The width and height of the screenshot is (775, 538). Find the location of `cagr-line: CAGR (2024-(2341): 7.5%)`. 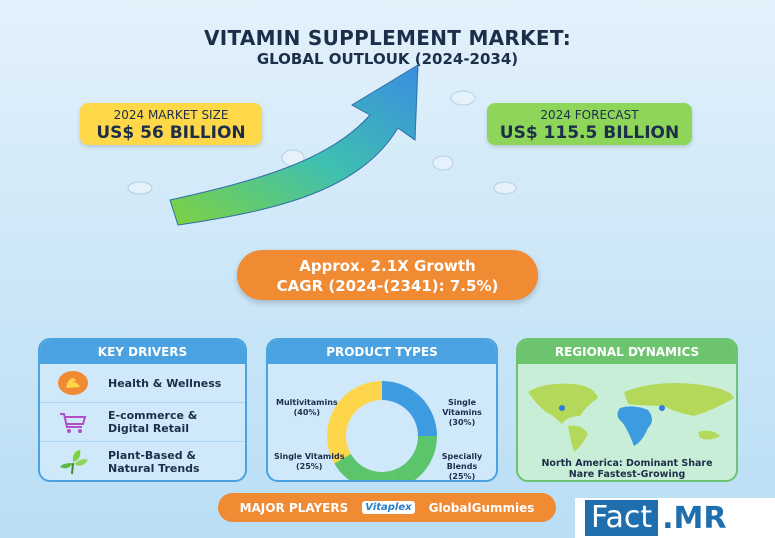

cagr-line: CAGR (2024-(2341): 7.5%) is located at coordinates (387, 286).